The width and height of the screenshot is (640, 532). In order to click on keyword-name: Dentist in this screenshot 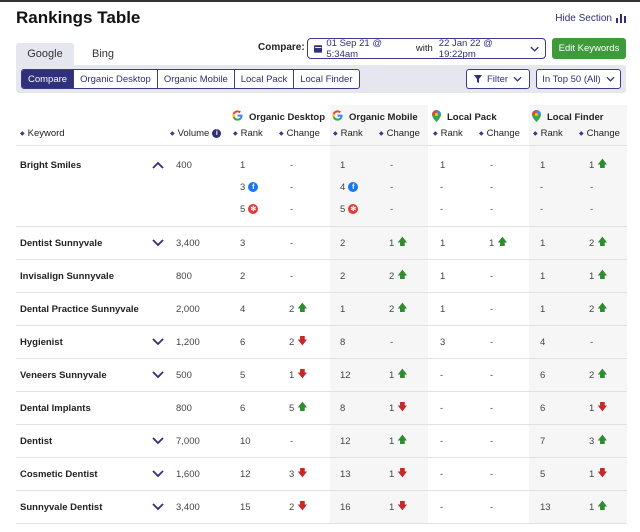, I will do `click(36, 441)`.